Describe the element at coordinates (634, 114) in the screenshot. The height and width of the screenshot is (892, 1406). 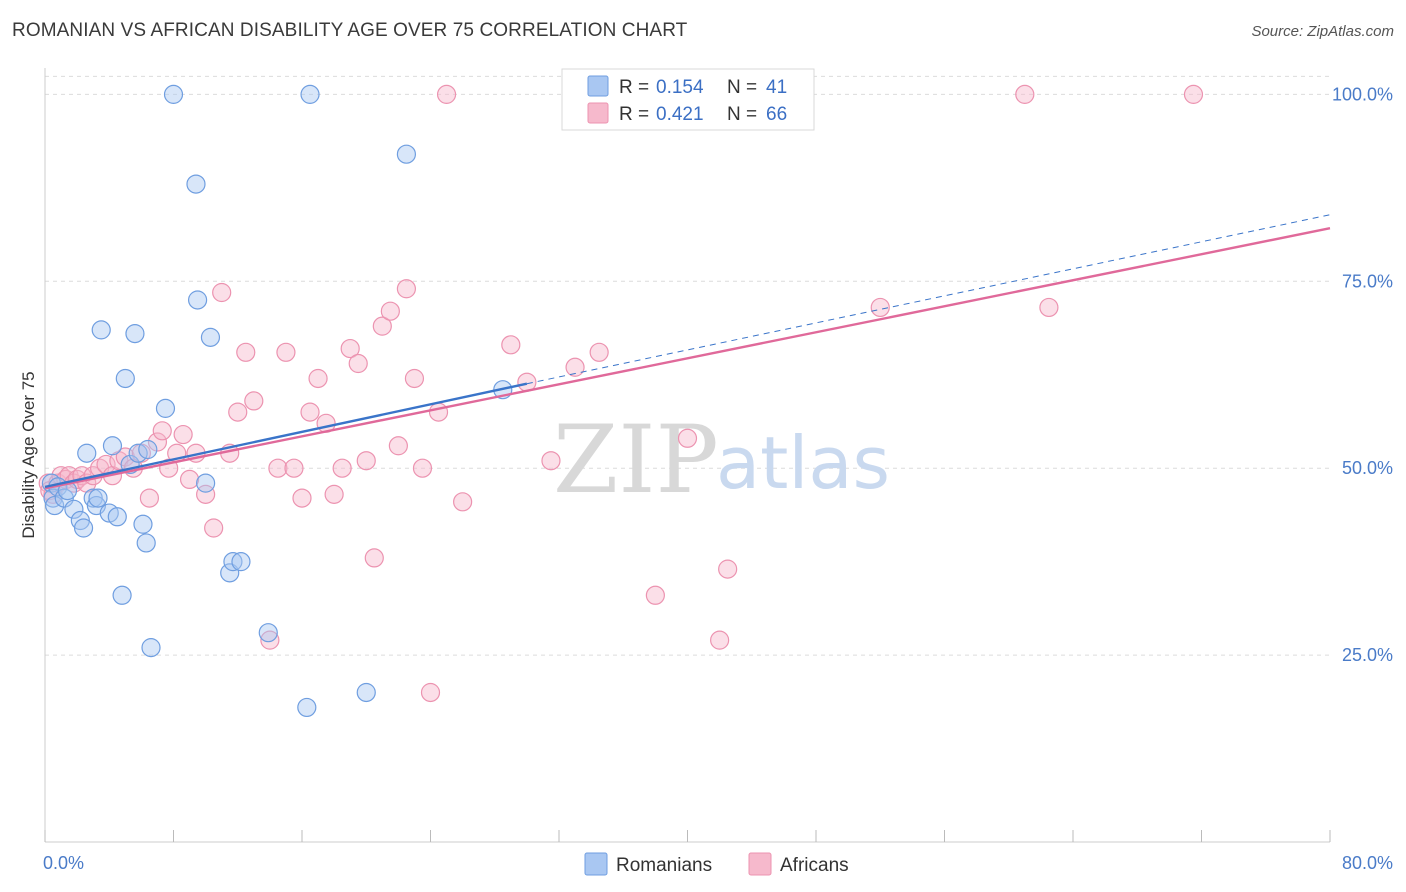
I see `legend-african-r-label: R =` at that location.